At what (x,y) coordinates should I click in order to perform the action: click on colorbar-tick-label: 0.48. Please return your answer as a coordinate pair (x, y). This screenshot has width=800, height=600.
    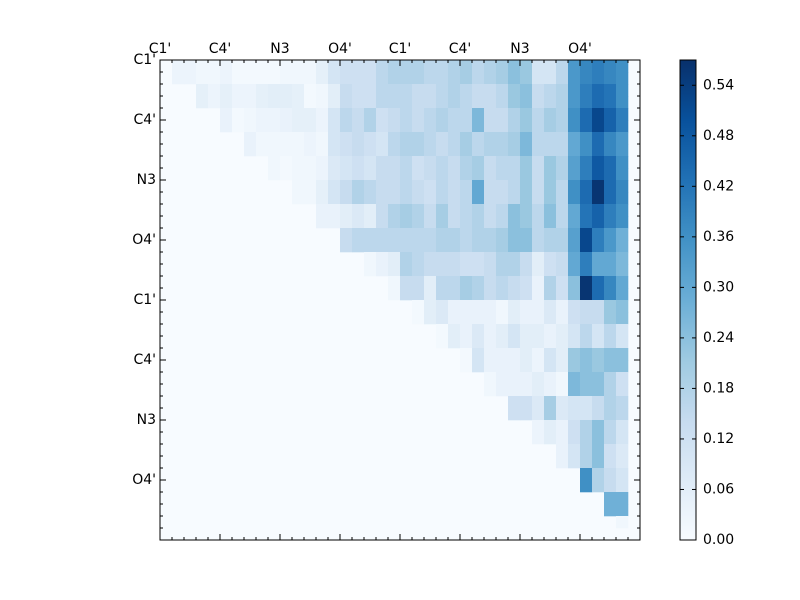
    Looking at the image, I should click on (718, 136).